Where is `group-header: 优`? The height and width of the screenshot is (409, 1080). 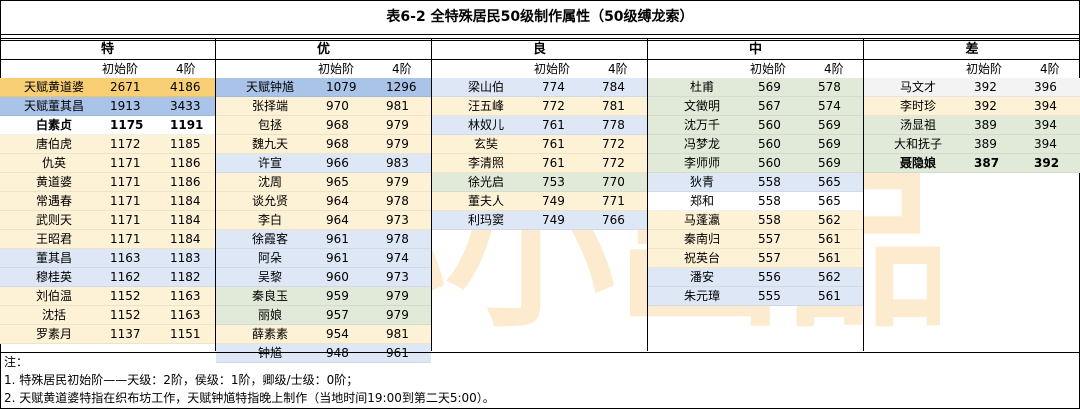 group-header: 优 is located at coordinates (323, 49).